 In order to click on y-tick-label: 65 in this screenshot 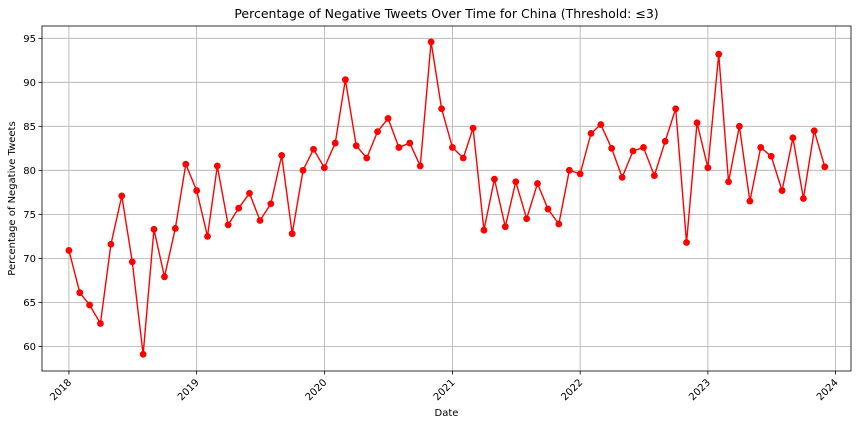, I will do `click(29, 303)`.